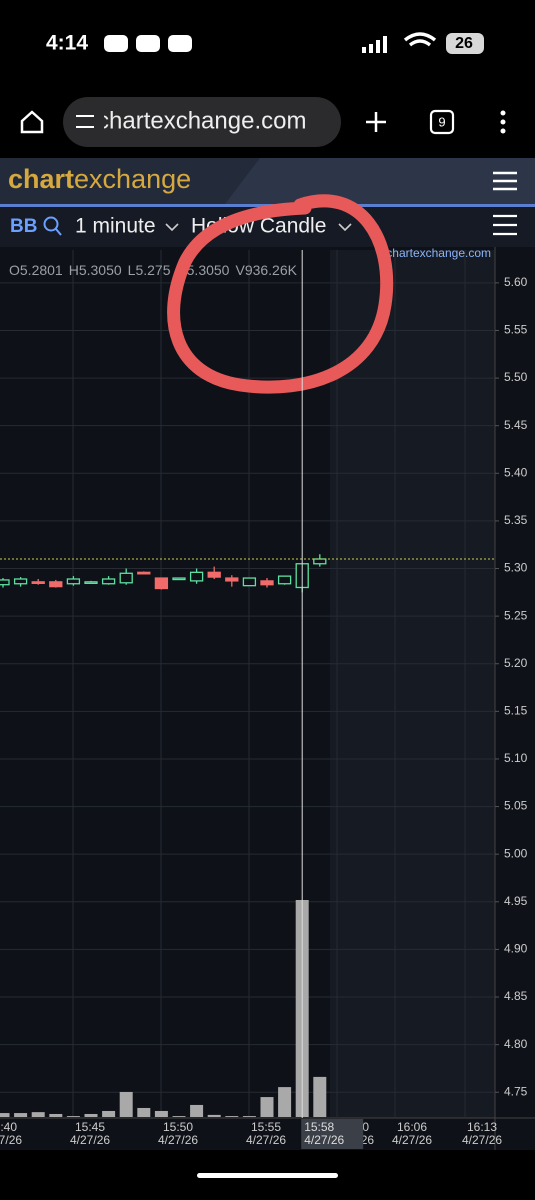 Image resolution: width=535 pixels, height=1200 pixels. I want to click on x-tick-time: 15:50, so click(178, 1127).